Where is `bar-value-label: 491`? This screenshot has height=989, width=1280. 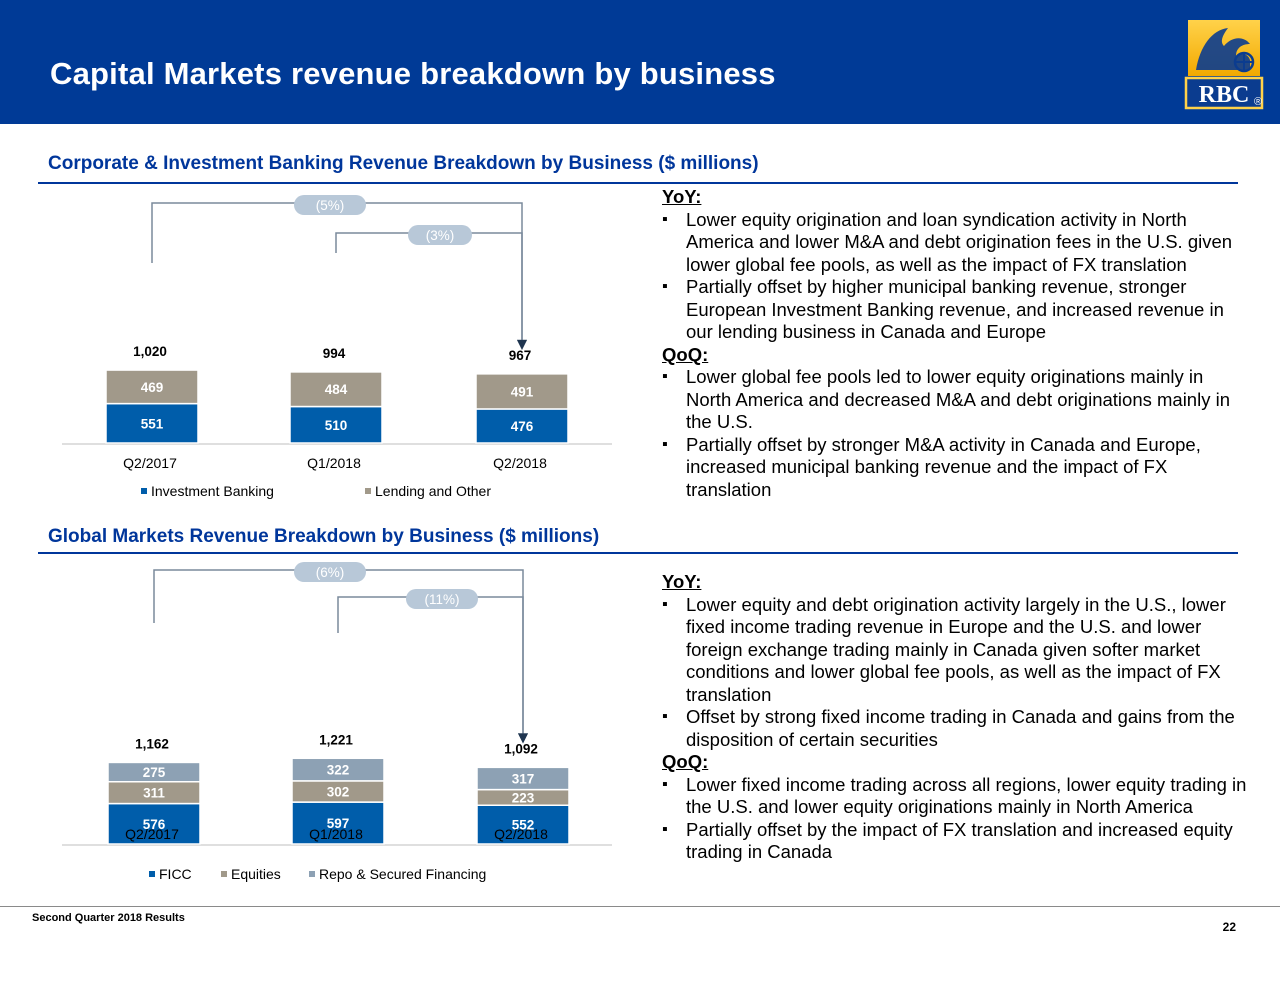
bar-value-label: 491 is located at coordinates (522, 391).